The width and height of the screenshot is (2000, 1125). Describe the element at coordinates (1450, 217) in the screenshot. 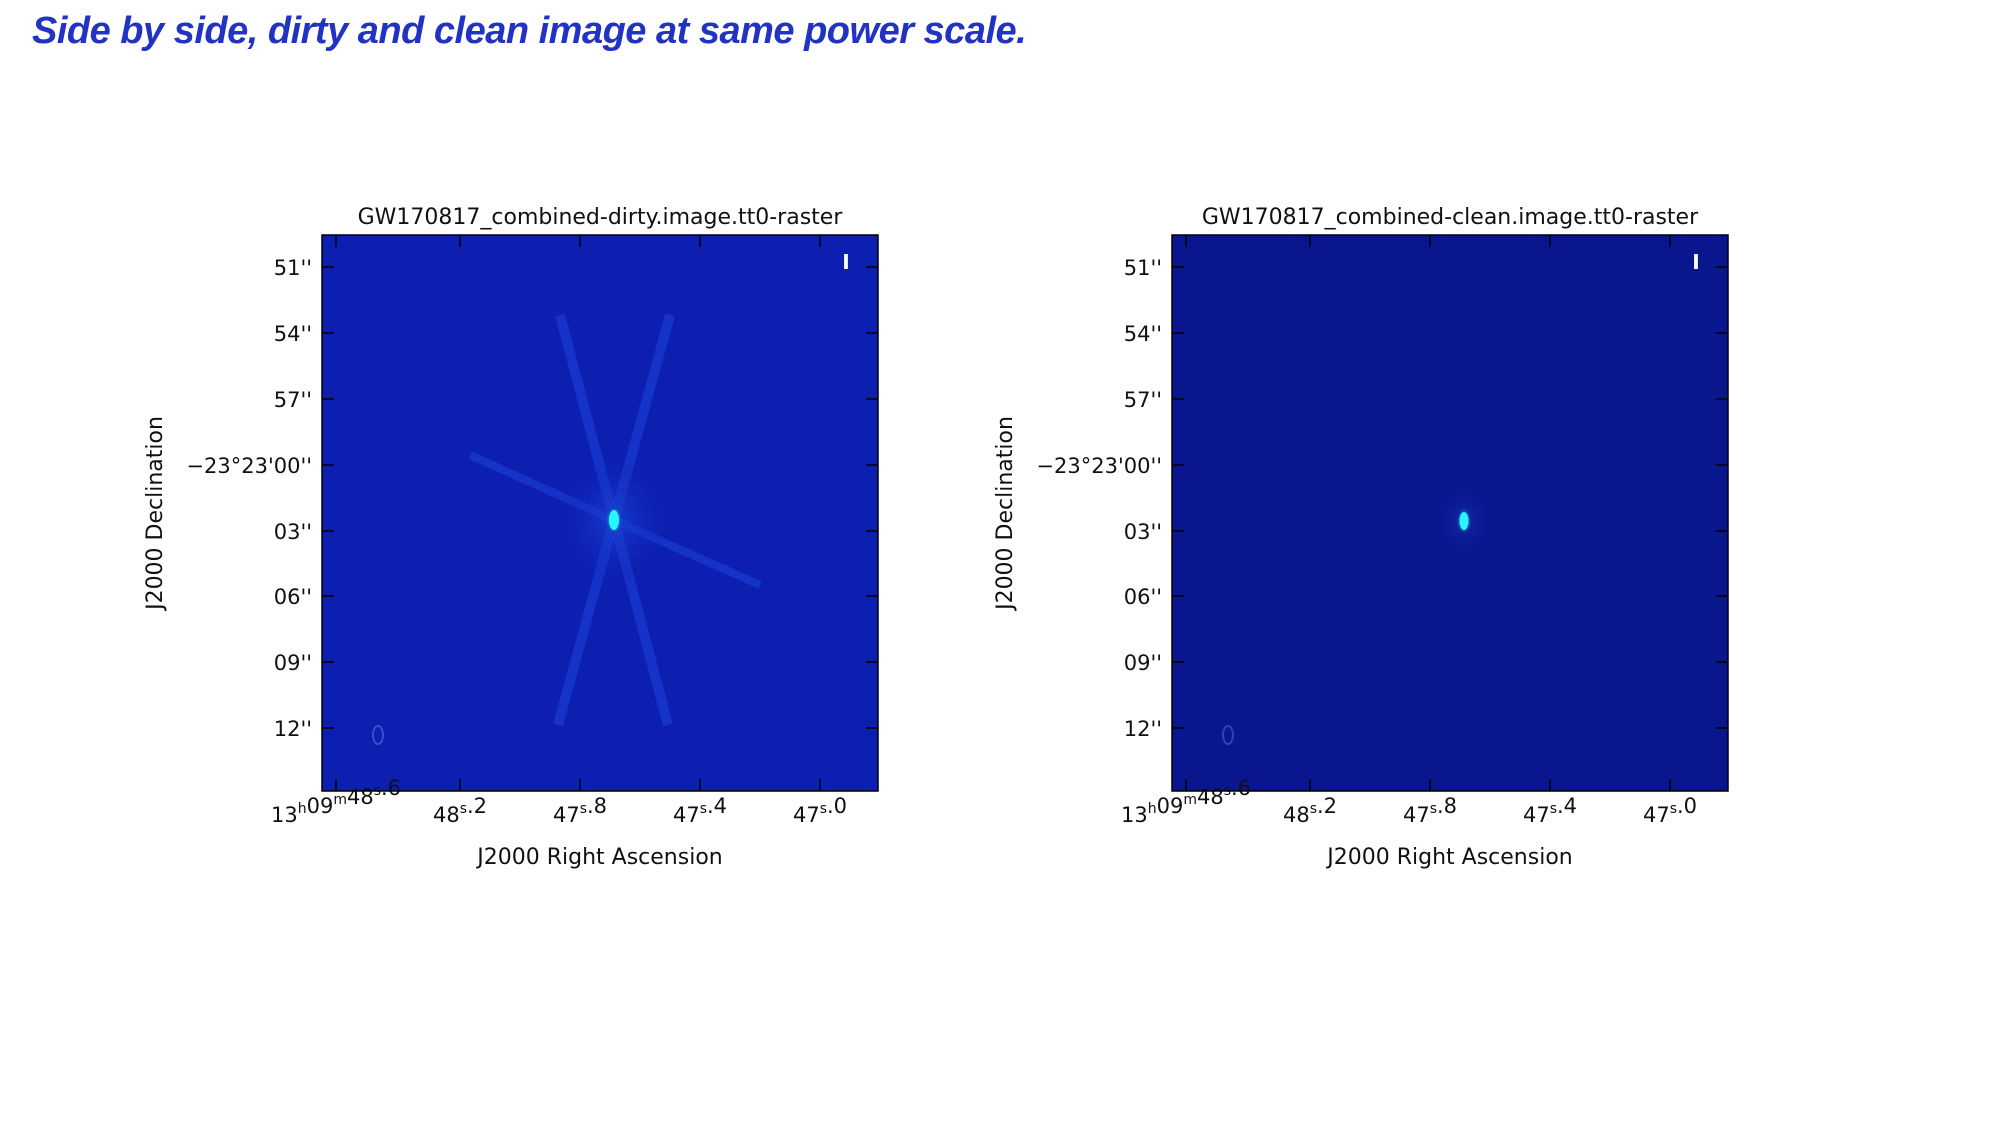

I see `plot-title: GW170817_combined-clean.image.tt0-raster` at that location.